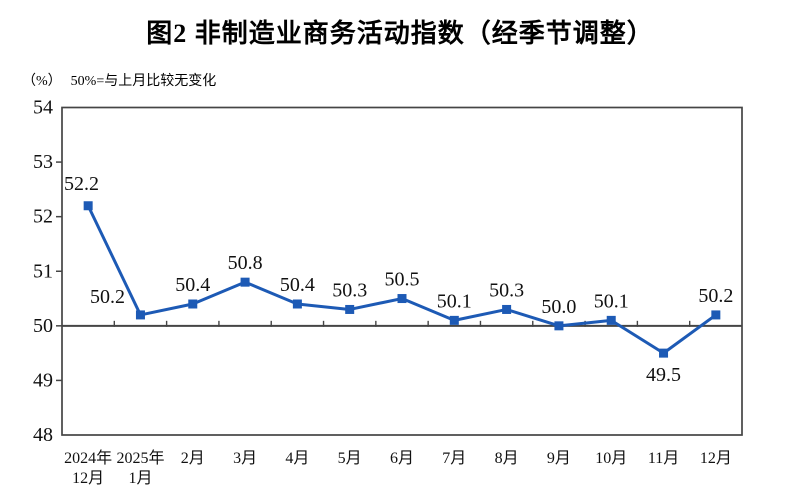 This screenshot has height=496, width=800. What do you see at coordinates (611, 458) in the screenshot?
I see `x-axis-label: 10月` at bounding box center [611, 458].